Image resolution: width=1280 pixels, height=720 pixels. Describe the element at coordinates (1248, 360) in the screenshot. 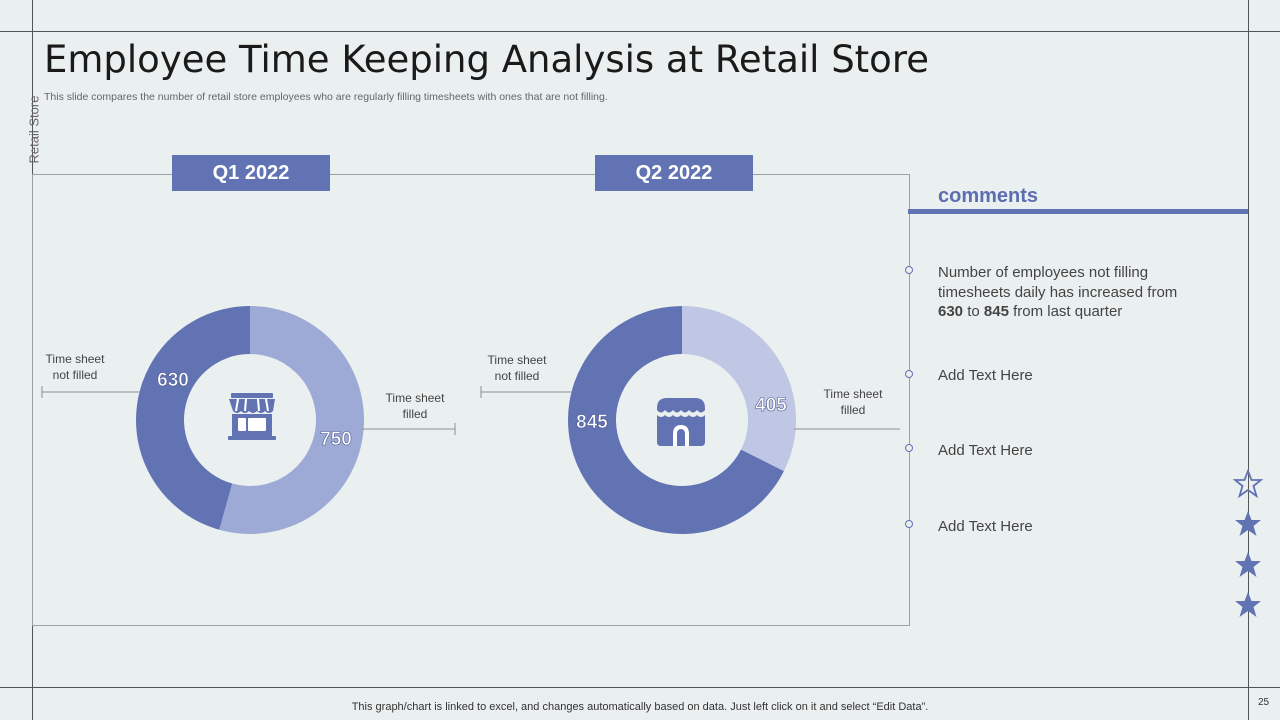

I see `frame-right-line` at that location.